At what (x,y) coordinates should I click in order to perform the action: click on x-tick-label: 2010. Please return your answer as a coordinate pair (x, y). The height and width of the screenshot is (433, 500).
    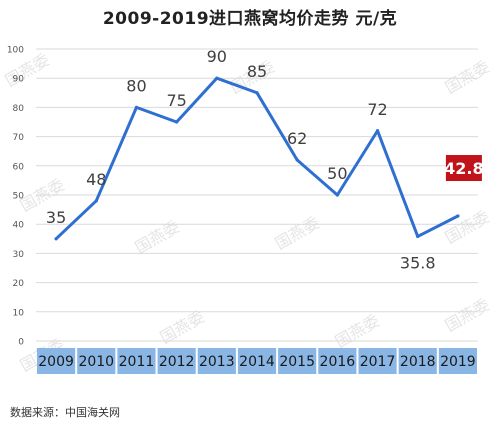
    Looking at the image, I should click on (96, 362).